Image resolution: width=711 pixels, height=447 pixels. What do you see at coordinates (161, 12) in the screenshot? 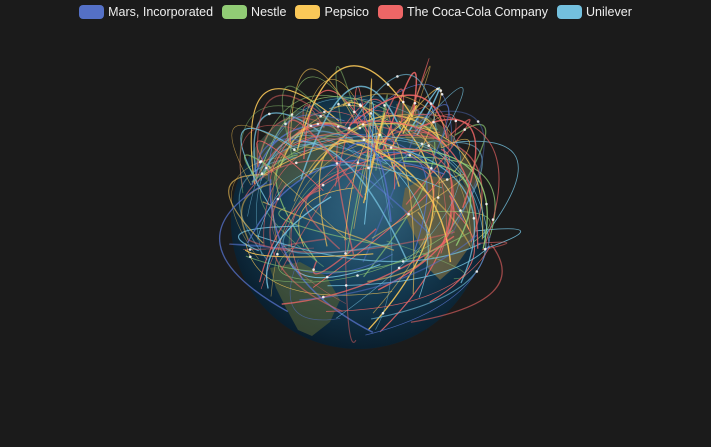
I see `legend-label-mars: Mars, Incorporated` at bounding box center [161, 12].